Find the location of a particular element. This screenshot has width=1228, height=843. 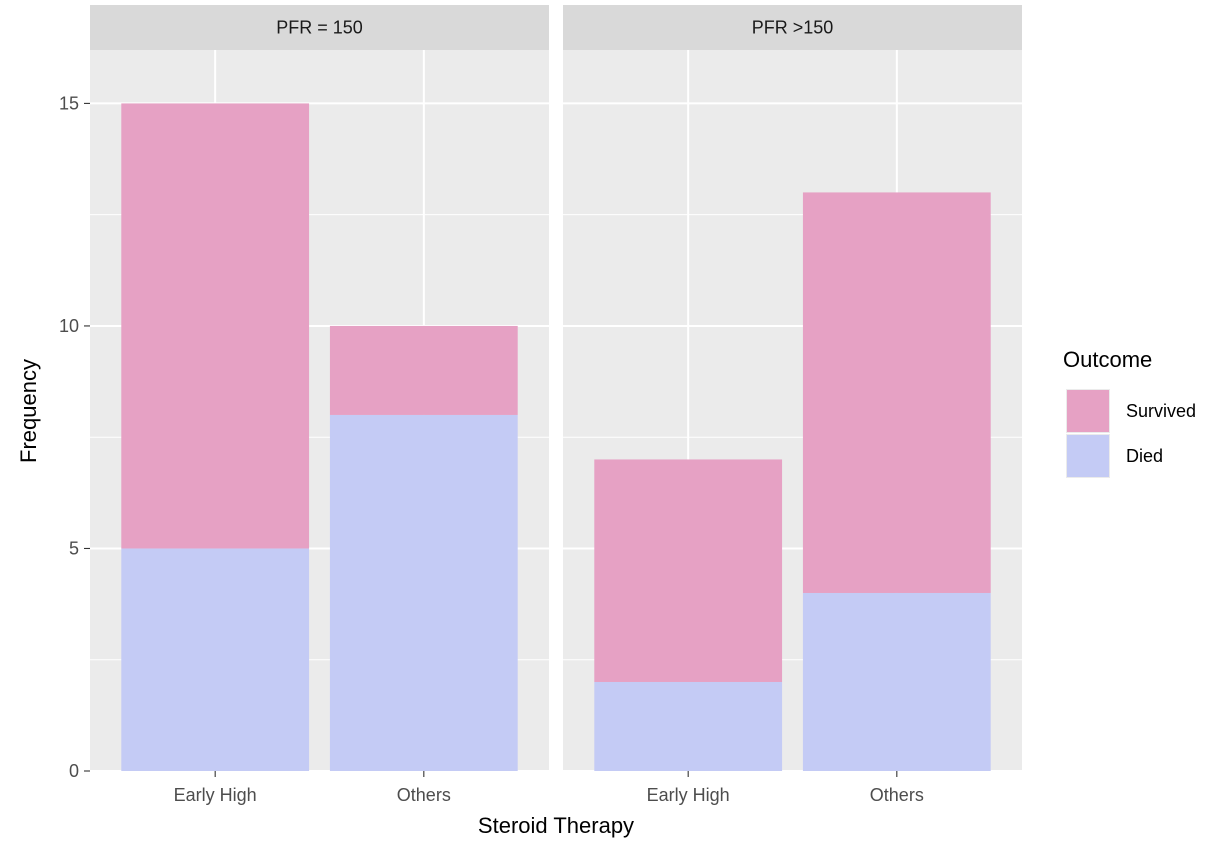

y-tick-label: 5 is located at coordinates (74, 548).